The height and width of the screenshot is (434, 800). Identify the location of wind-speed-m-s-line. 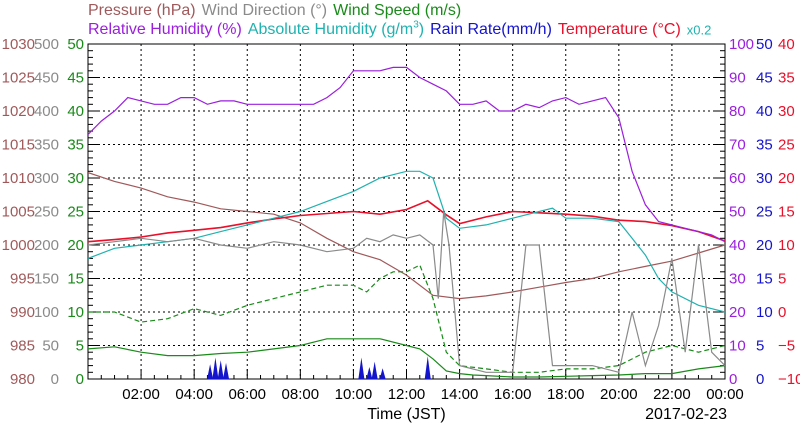
(406, 358).